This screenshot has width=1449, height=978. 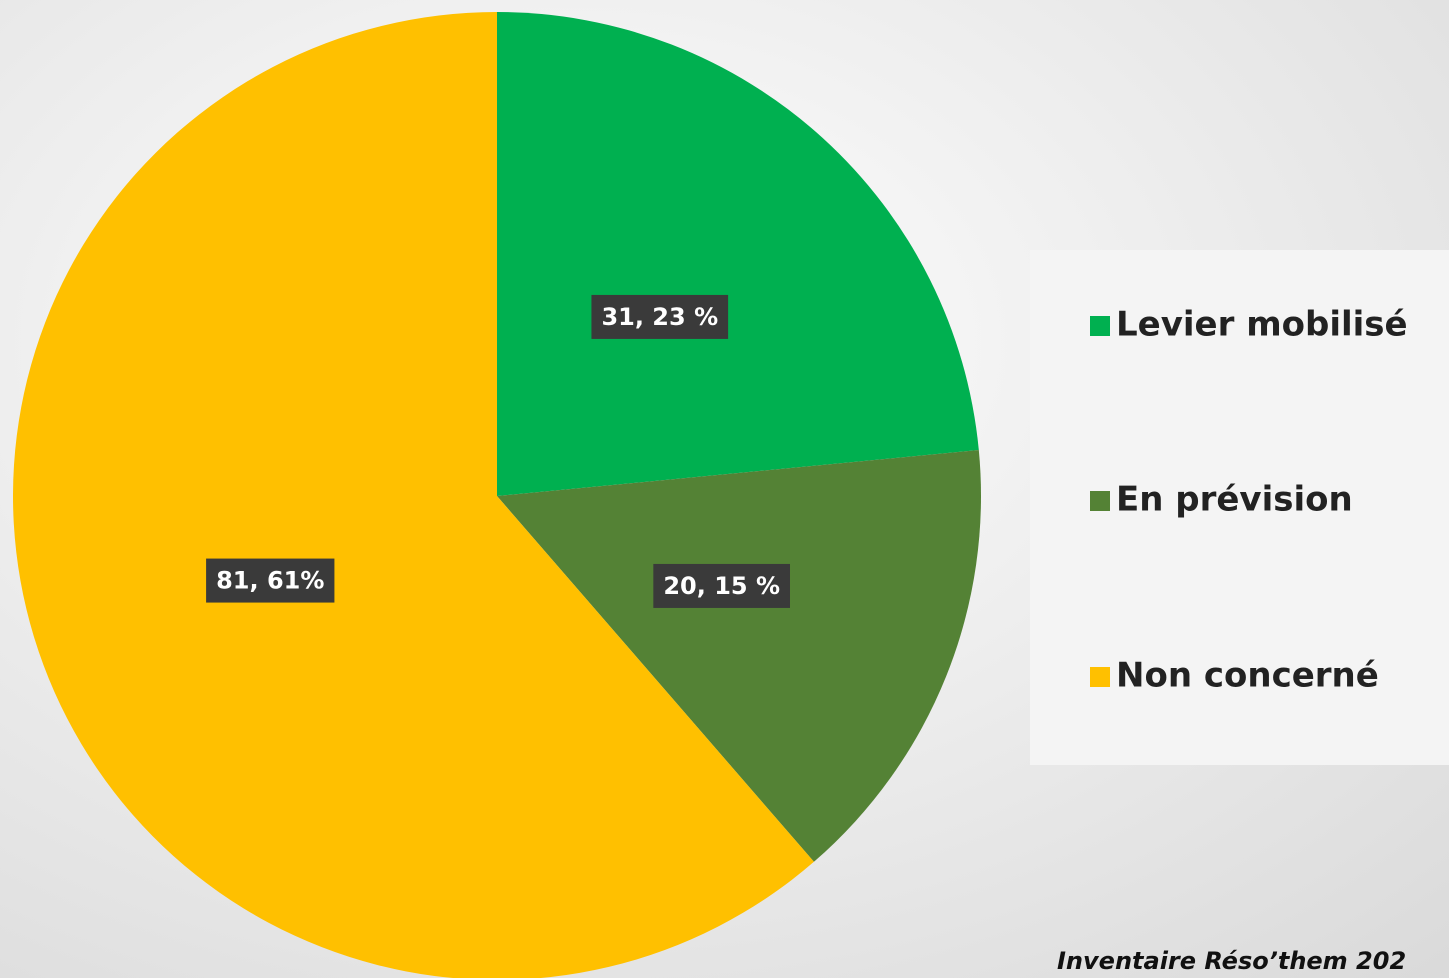 What do you see at coordinates (1262, 325) in the screenshot?
I see `legend-label: Levier mobilisé` at bounding box center [1262, 325].